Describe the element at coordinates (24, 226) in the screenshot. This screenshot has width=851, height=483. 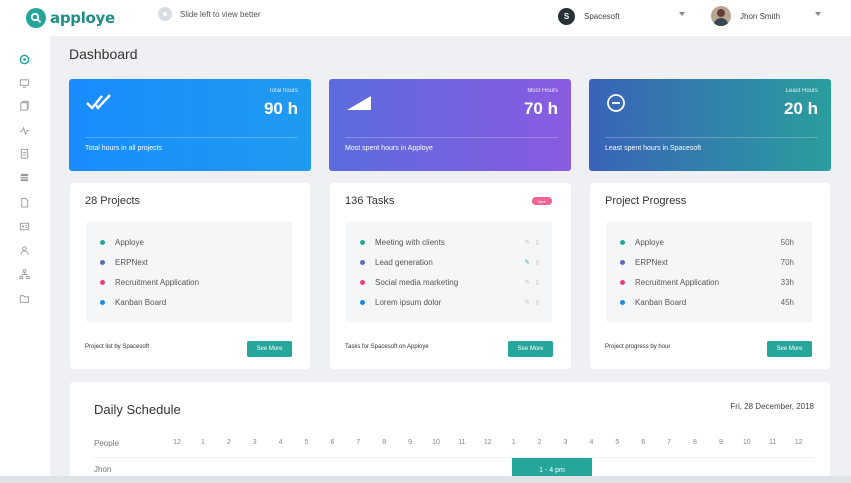
I see `id-card-icon` at that location.